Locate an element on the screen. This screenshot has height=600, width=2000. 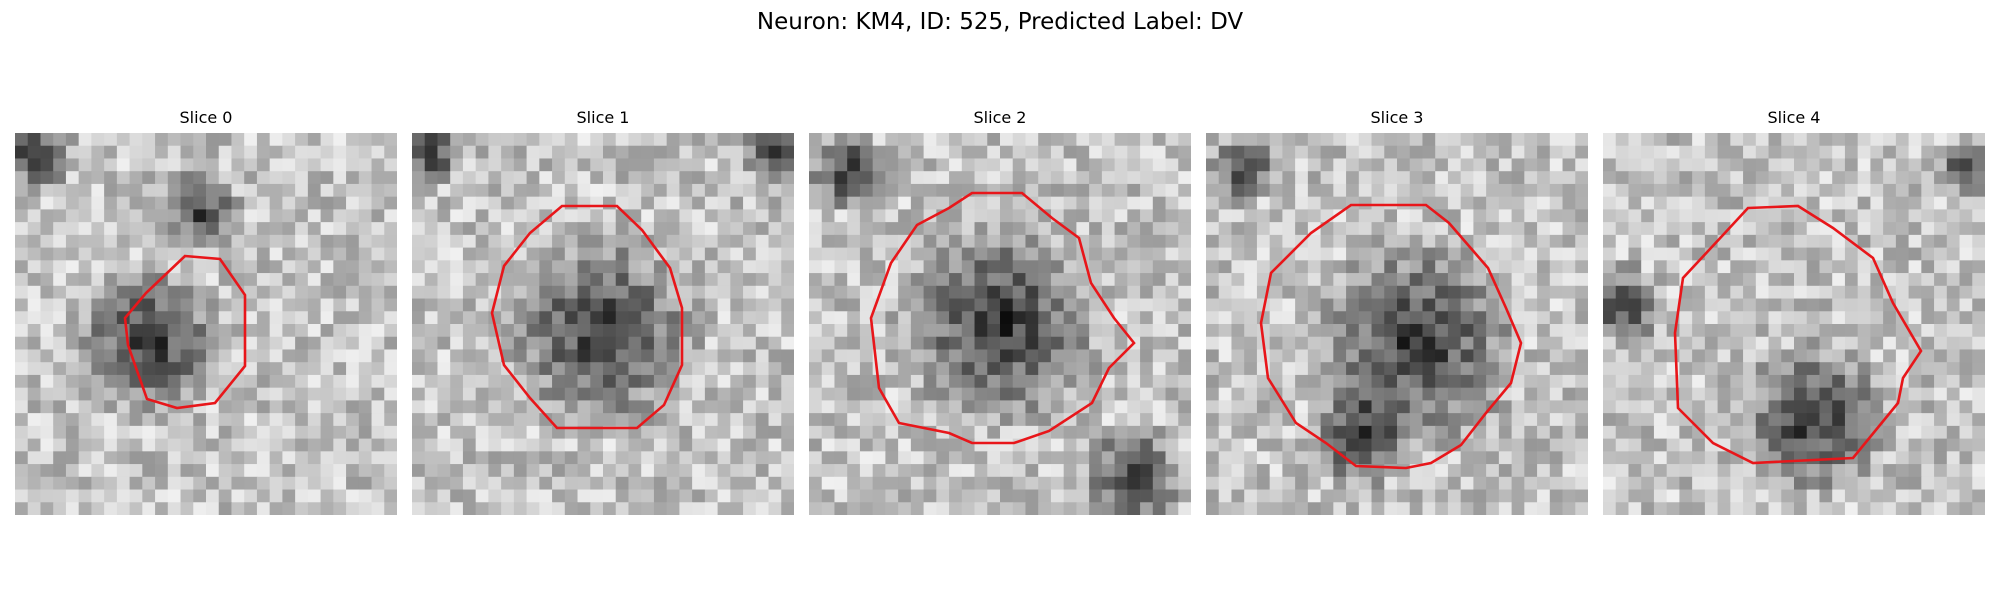
slice-panel-4: Slice 4 is located at coordinates (1794, 311).